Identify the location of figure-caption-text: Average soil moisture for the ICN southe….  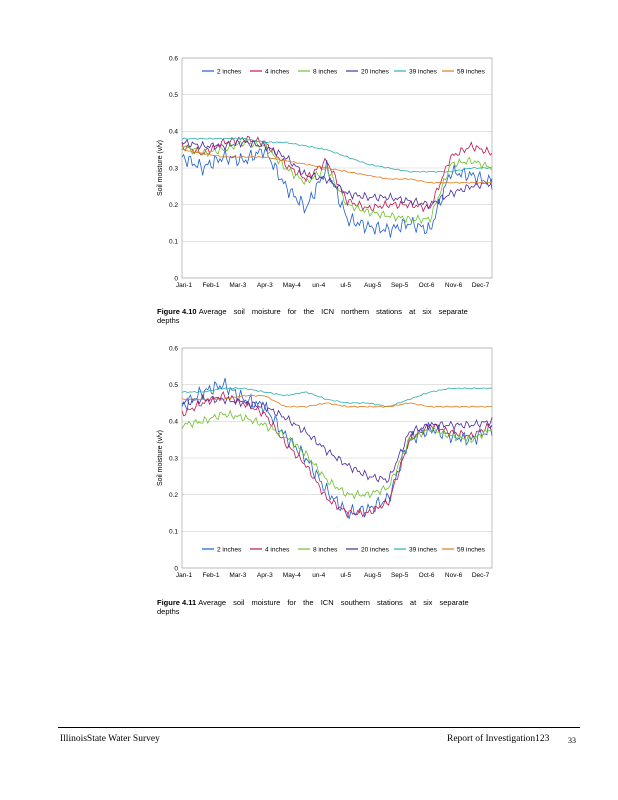
(313, 607).